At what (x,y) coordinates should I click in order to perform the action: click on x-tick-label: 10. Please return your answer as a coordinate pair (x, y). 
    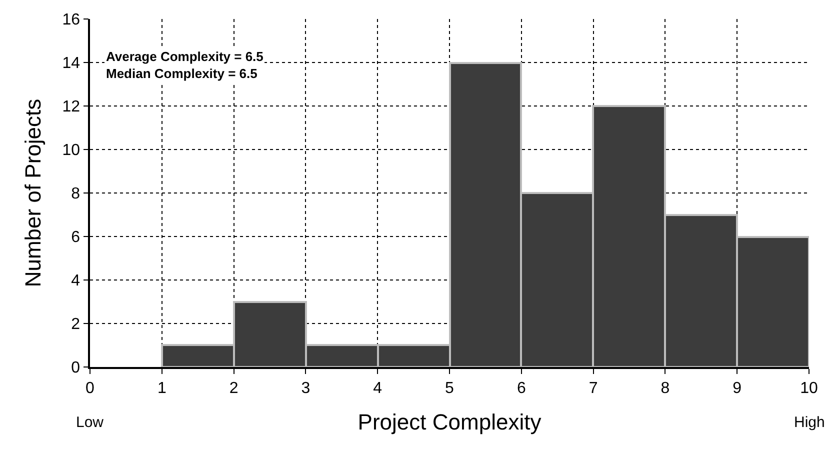
    Looking at the image, I should click on (809, 388).